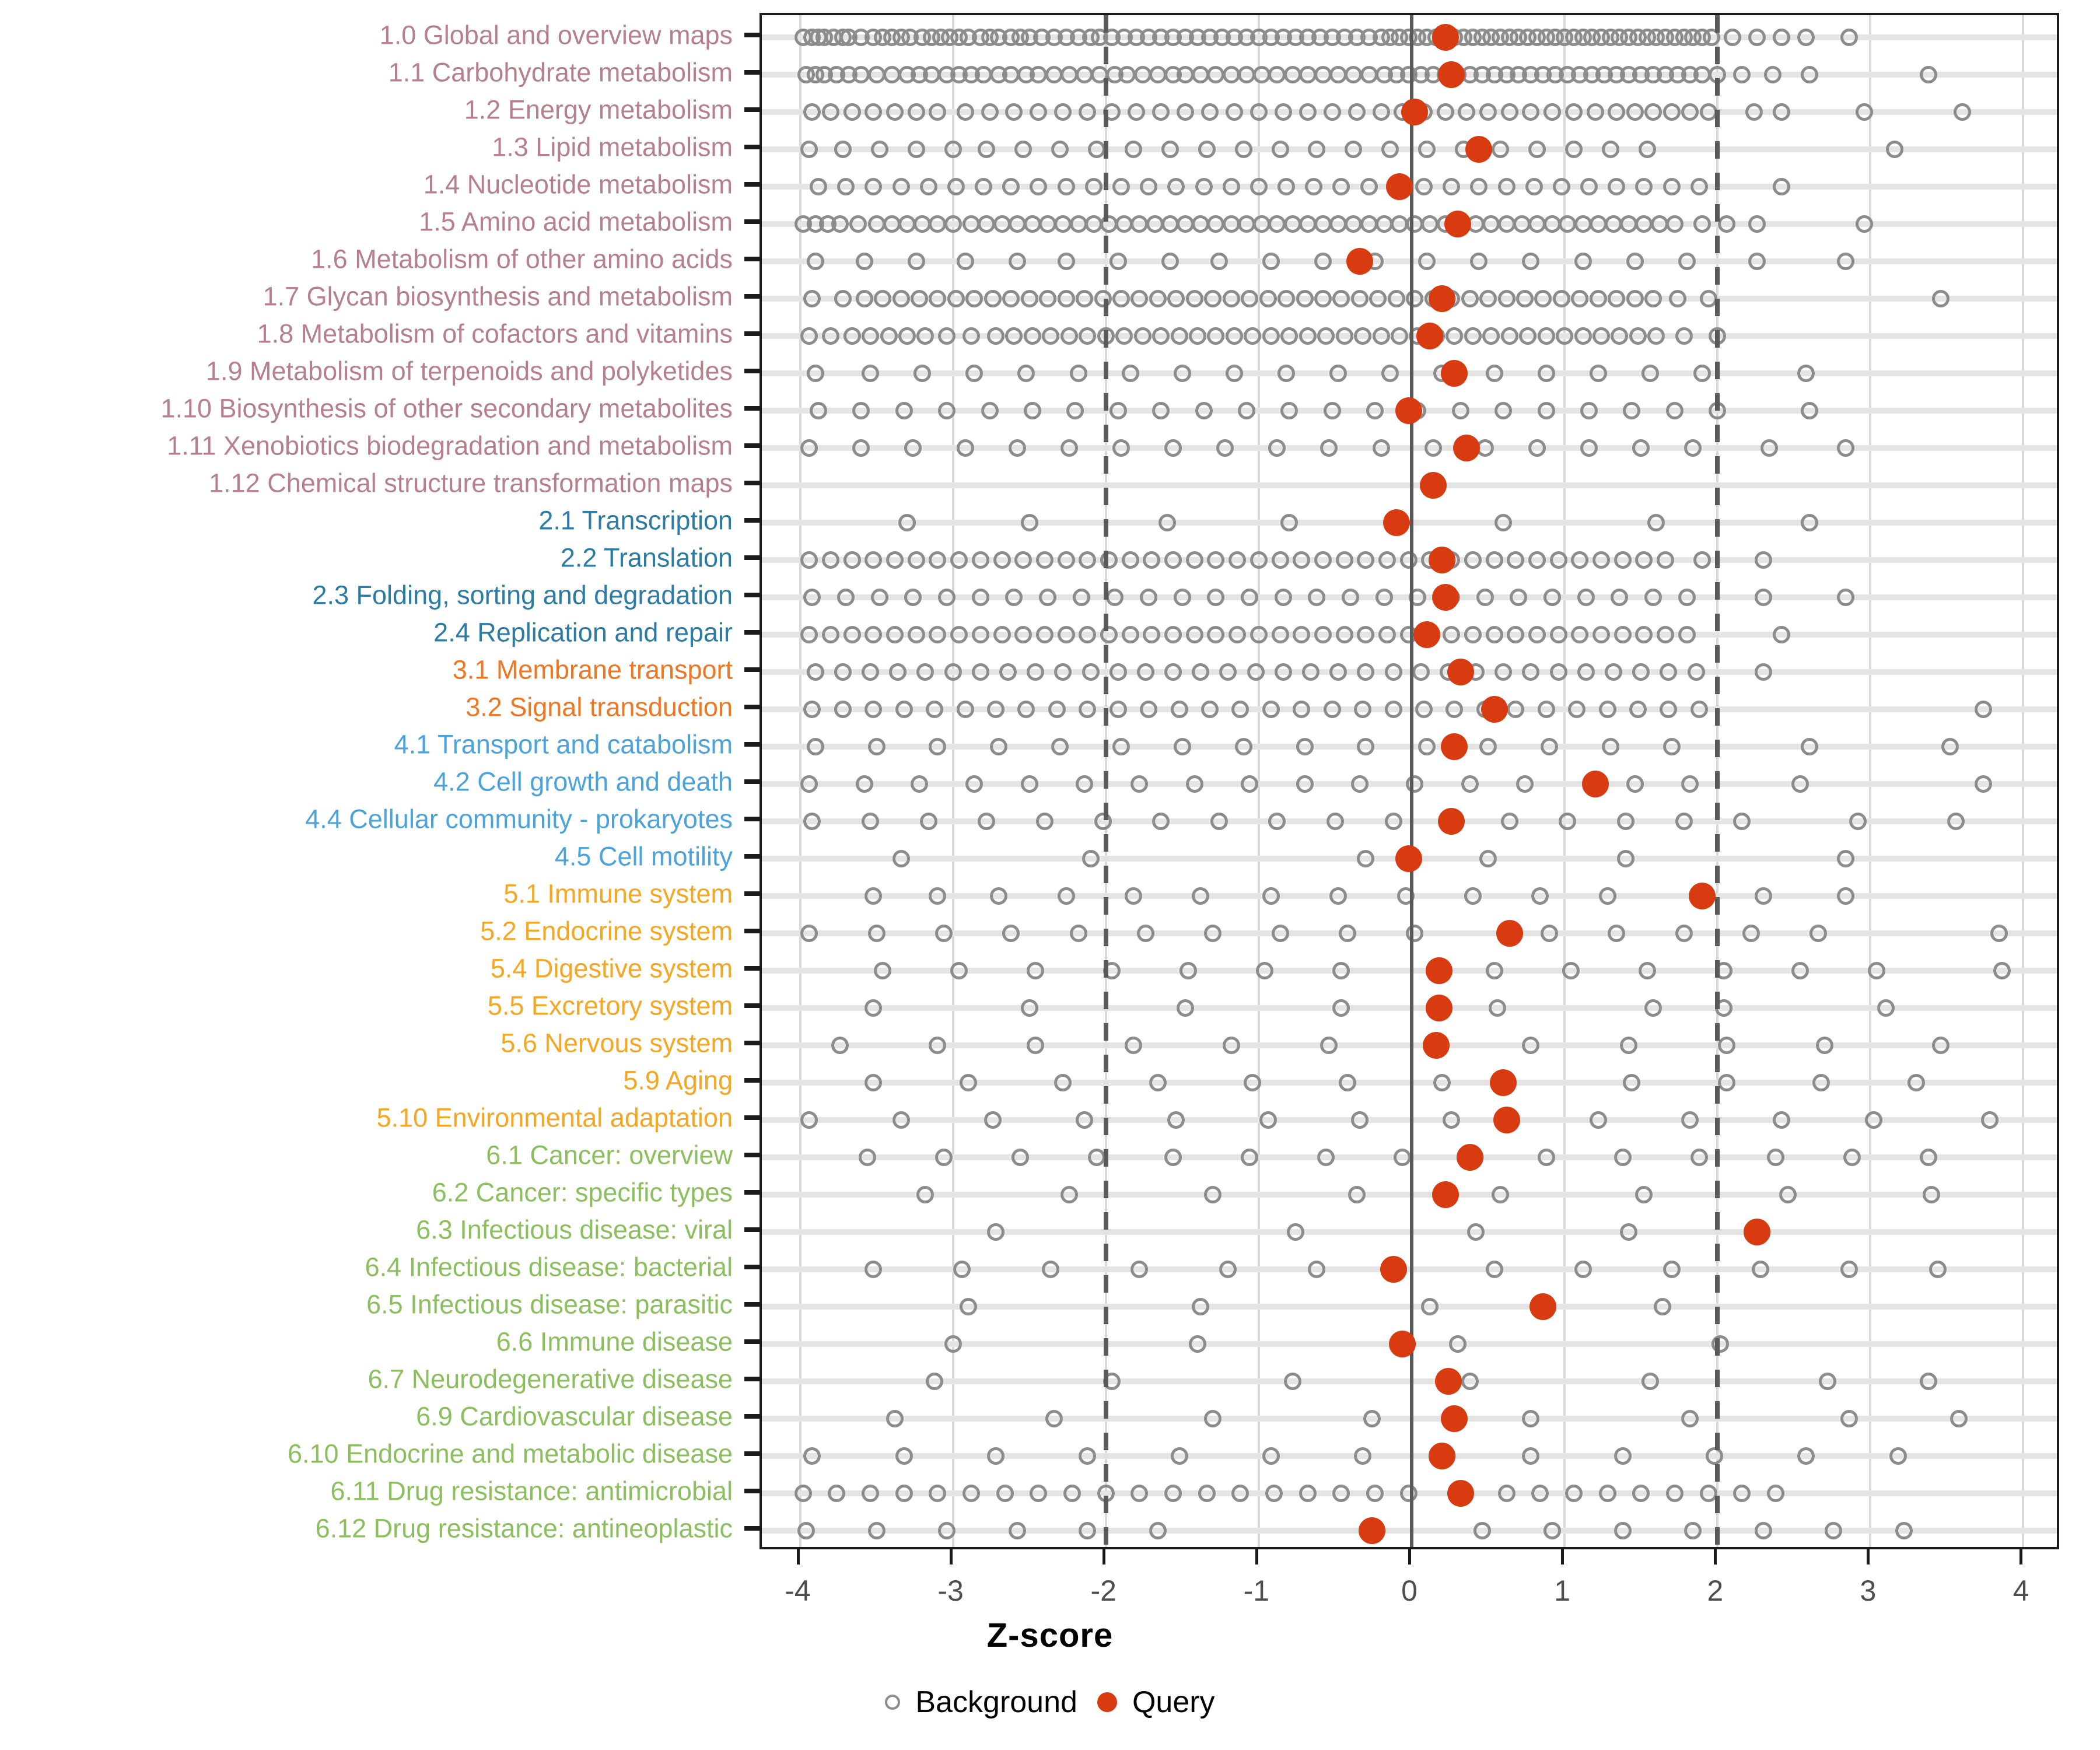 This screenshot has width=2100, height=1750. Describe the element at coordinates (574, 1230) in the screenshot. I see `y-axis-tick-label: 6.3 Infectious disease: viral` at that location.